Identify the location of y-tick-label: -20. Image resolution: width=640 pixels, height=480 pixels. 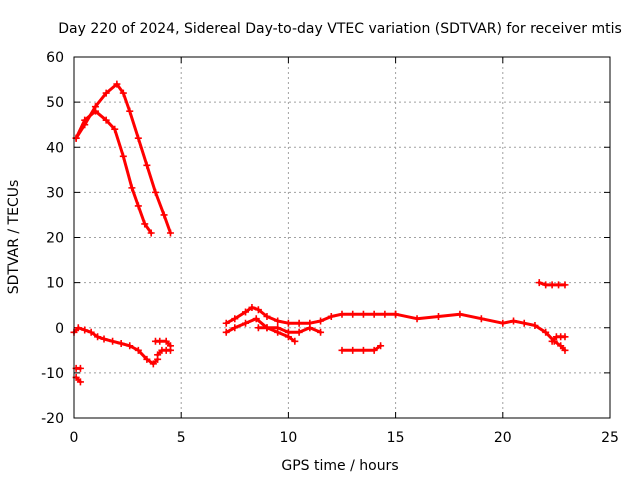
(52, 419).